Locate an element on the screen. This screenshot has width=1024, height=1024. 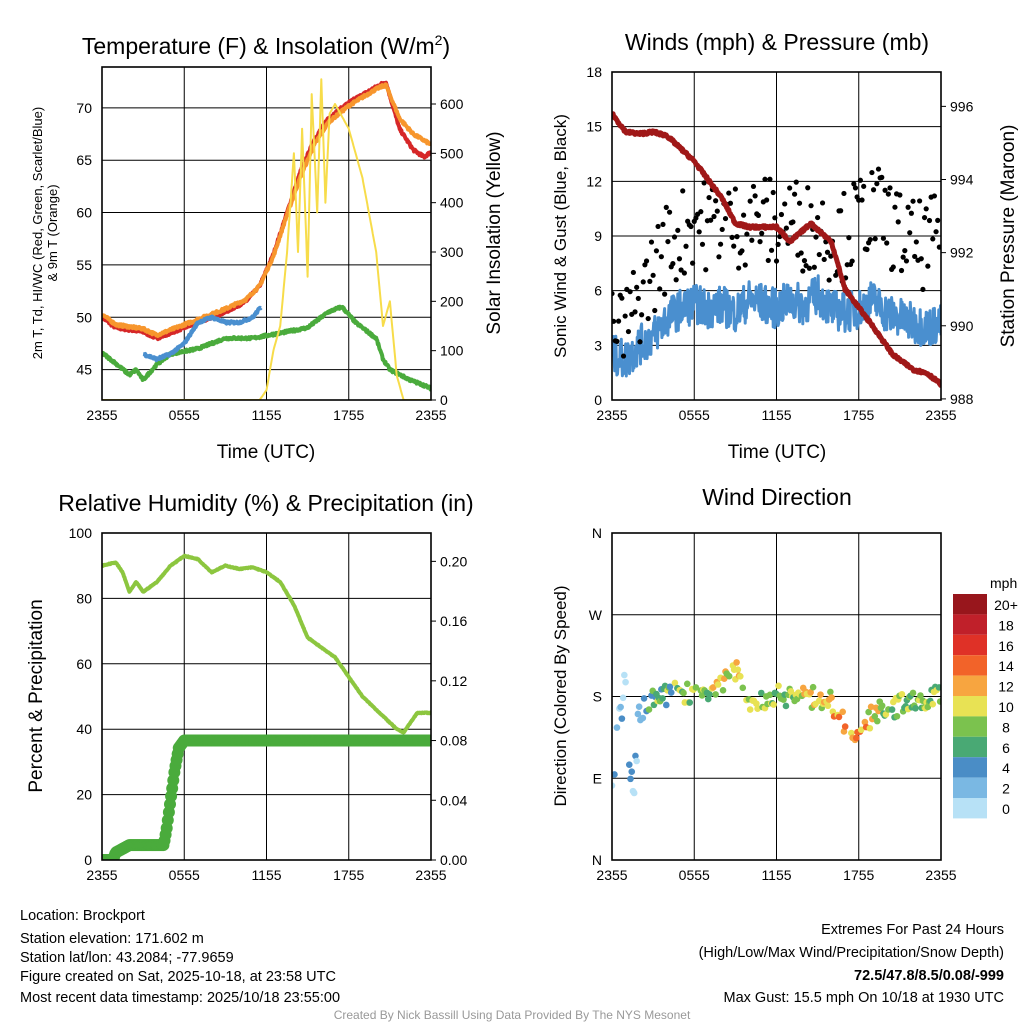
y-tick-label: 80 is located at coordinates (84, 598).